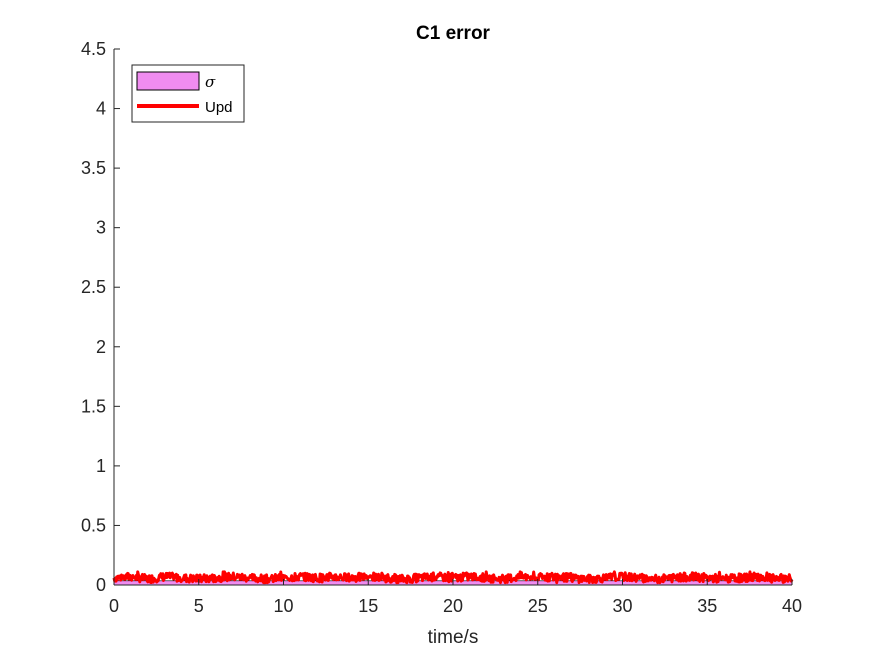 The width and height of the screenshot is (875, 656). I want to click on x-tick-label: 5, so click(199, 606).